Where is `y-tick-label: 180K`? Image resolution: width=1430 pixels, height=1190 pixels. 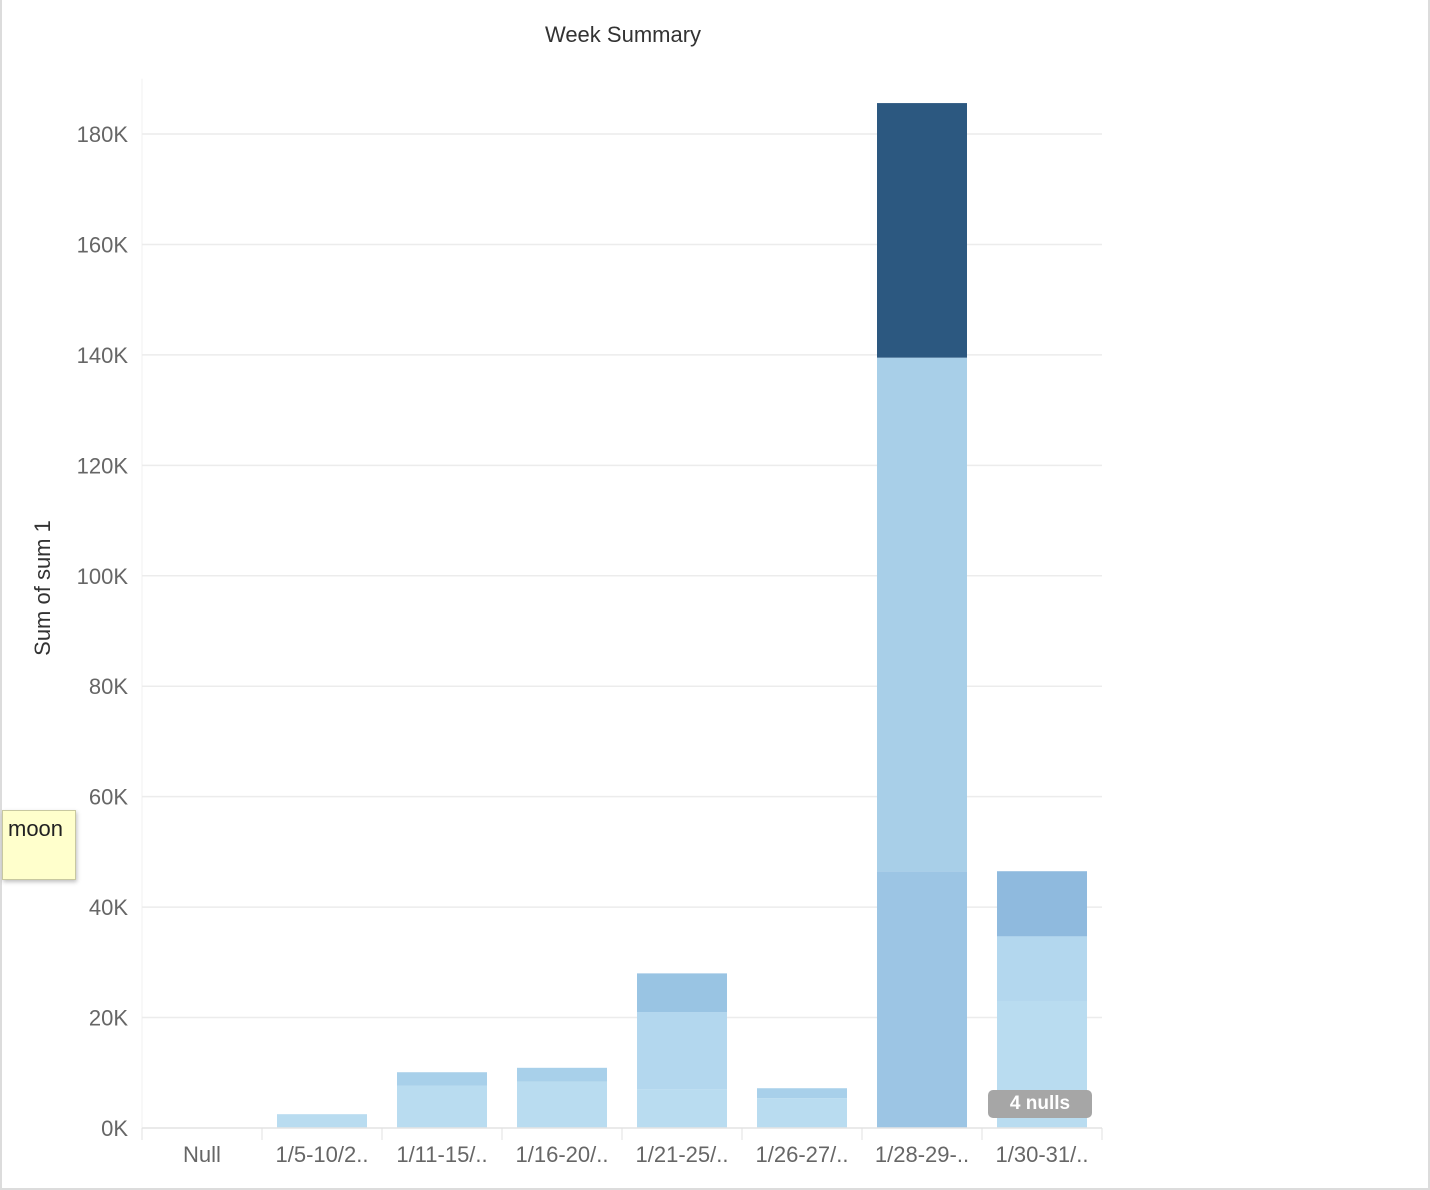 y-tick-label: 180K is located at coordinates (103, 134).